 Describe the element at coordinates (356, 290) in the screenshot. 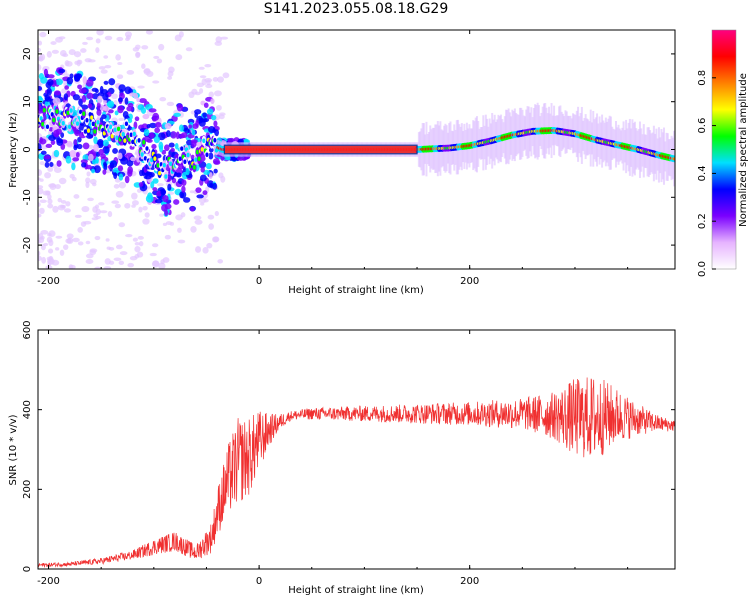

I see `spectrogram-x-axis-label: Height of straight line (km)` at that location.